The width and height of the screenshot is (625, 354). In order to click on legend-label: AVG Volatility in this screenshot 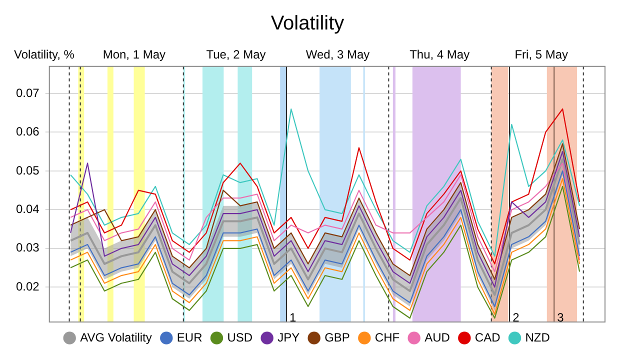, I will do `click(116, 337)`.